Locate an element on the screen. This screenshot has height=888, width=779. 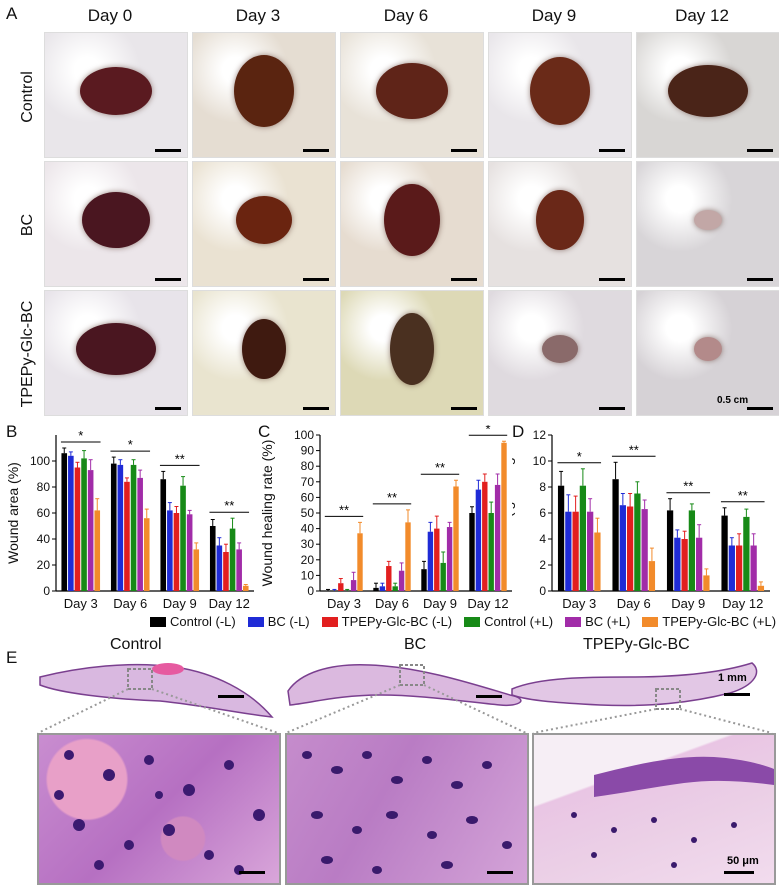
row-label-control: Control is located at coordinates (27, 97).